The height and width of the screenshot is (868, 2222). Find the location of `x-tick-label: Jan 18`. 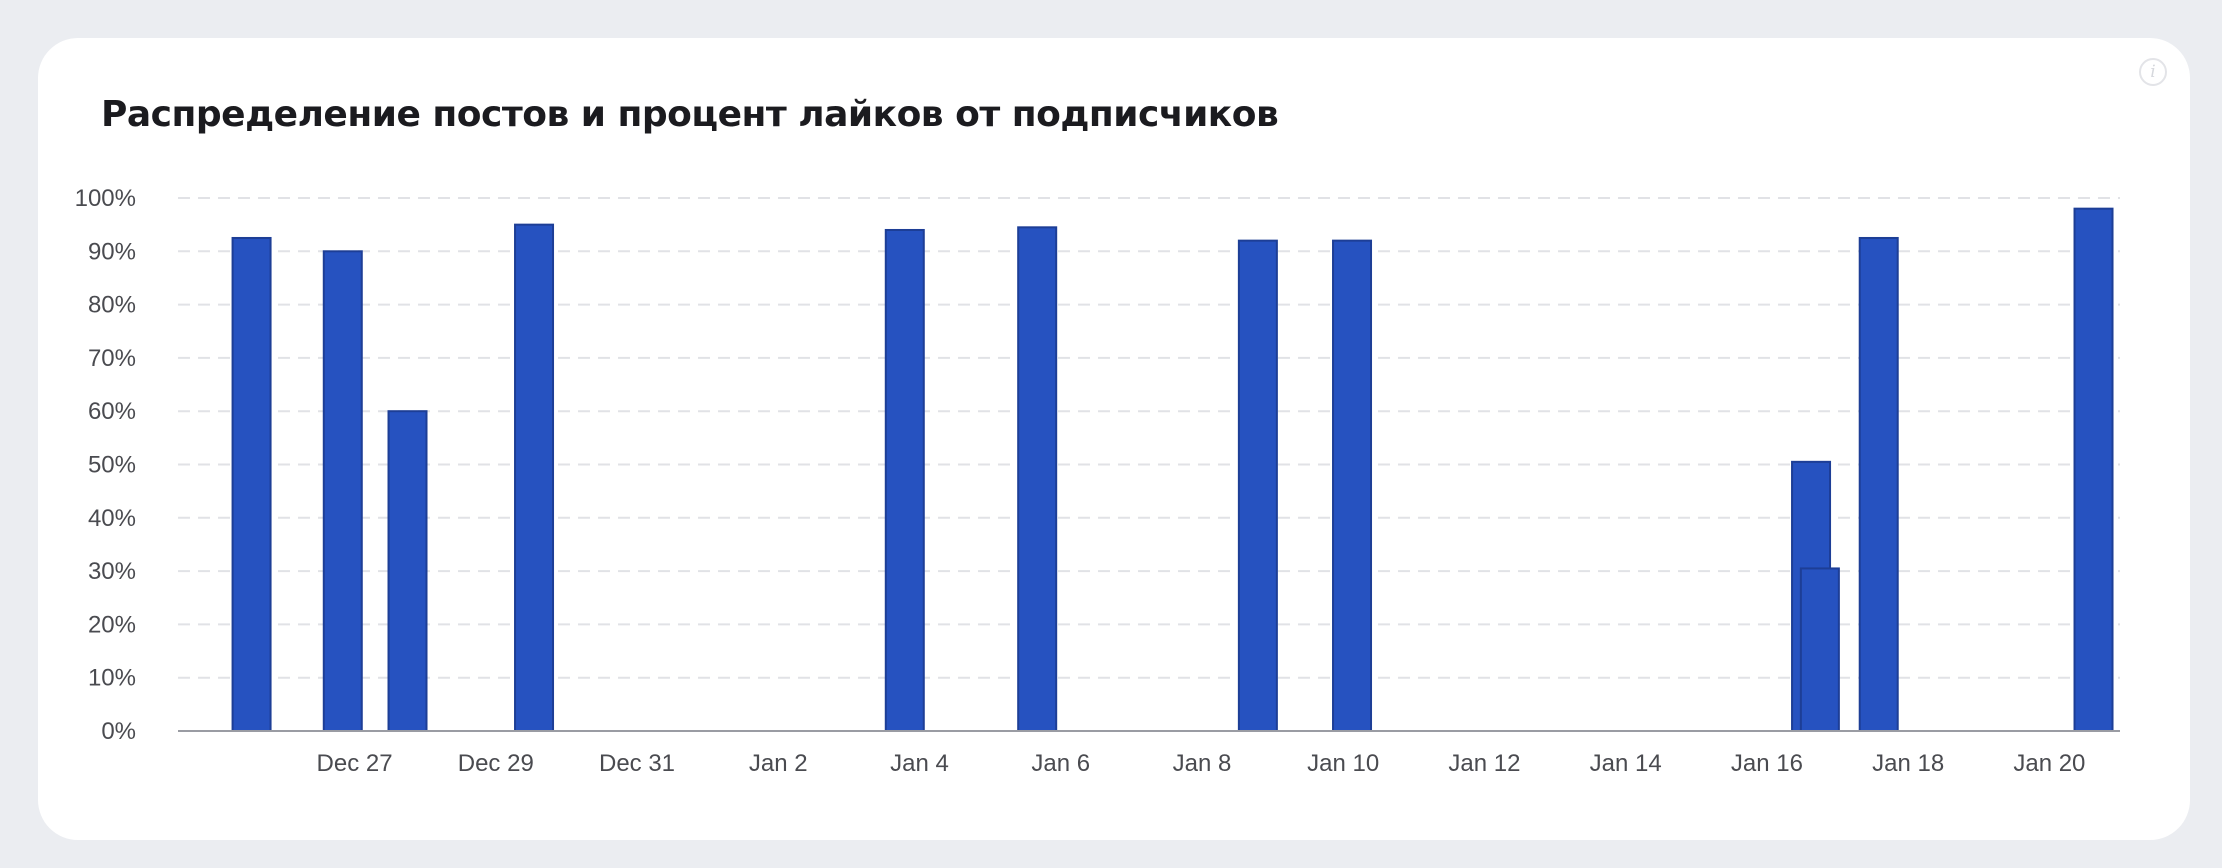

x-tick-label: Jan 18 is located at coordinates (1908, 763).